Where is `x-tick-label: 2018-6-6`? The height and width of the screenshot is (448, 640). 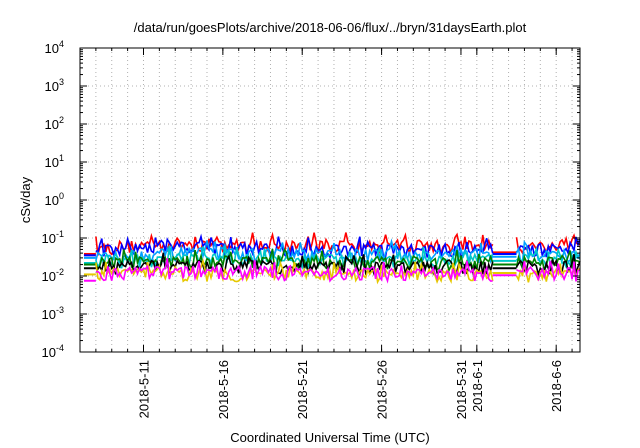
x-tick-label: 2018-6-6 is located at coordinates (556, 386).